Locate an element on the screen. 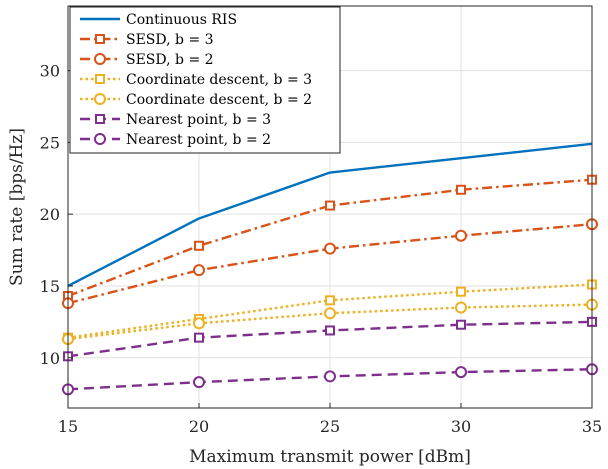 This screenshot has height=469, width=608. y-tick-label: 20 is located at coordinates (50, 214).